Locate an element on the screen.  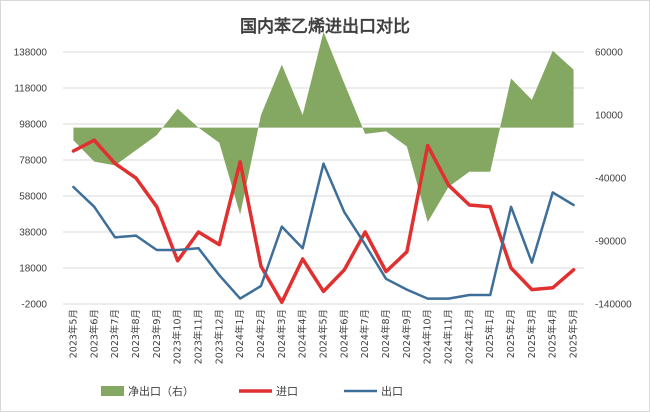
x-tick-label: 2024年7月 is located at coordinates (365, 333).